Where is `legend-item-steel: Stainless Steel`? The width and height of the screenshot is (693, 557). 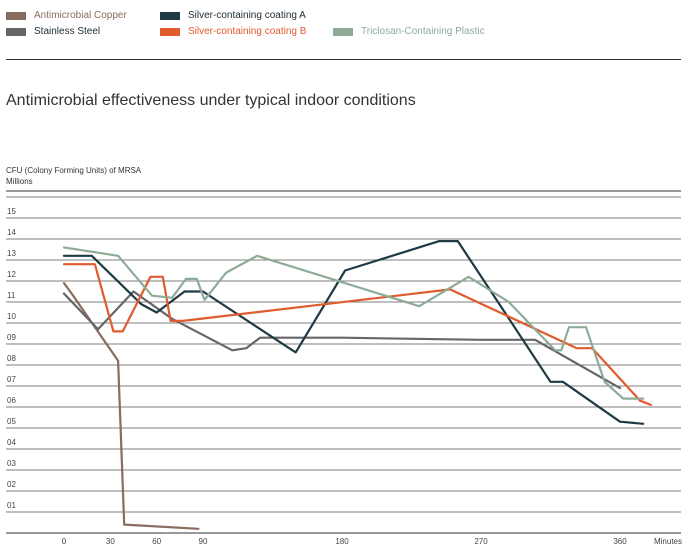
legend-item-steel: Stainless Steel is located at coordinates (53, 31).